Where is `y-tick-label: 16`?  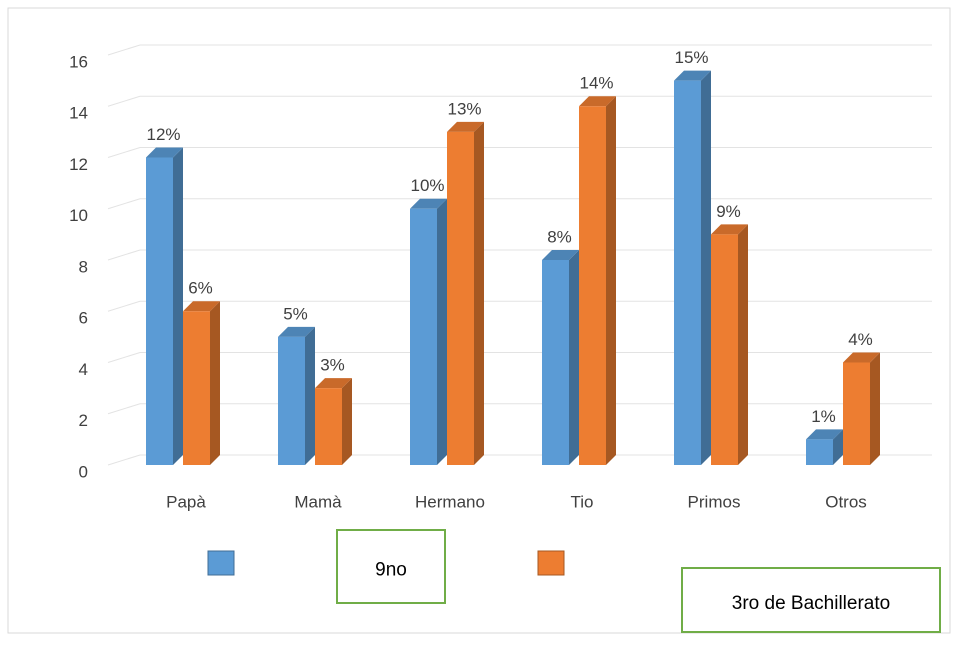
y-tick-label: 16 is located at coordinates (78, 61).